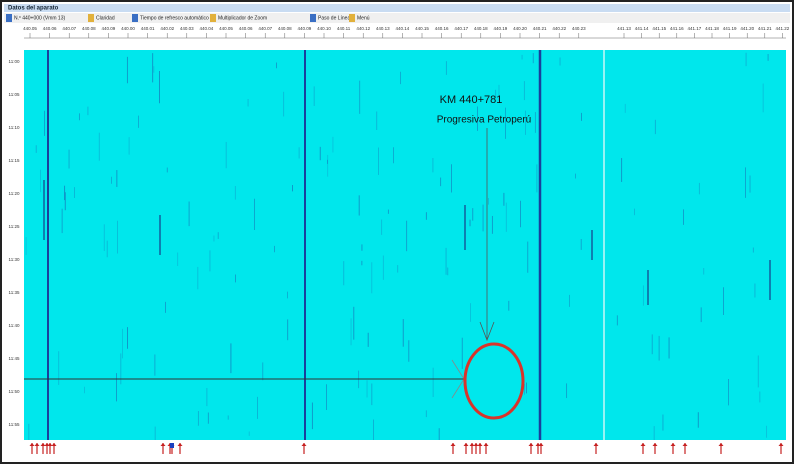 The width and height of the screenshot is (794, 469). Describe the element at coordinates (442, 28) in the screenshot. I see `ruler-label: 440.16` at that location.